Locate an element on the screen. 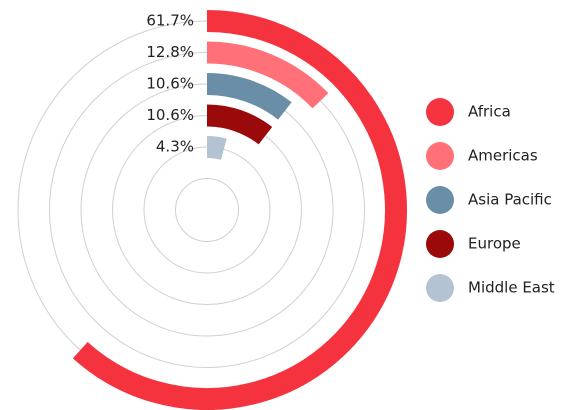  legend-label: Europe is located at coordinates (494, 244).